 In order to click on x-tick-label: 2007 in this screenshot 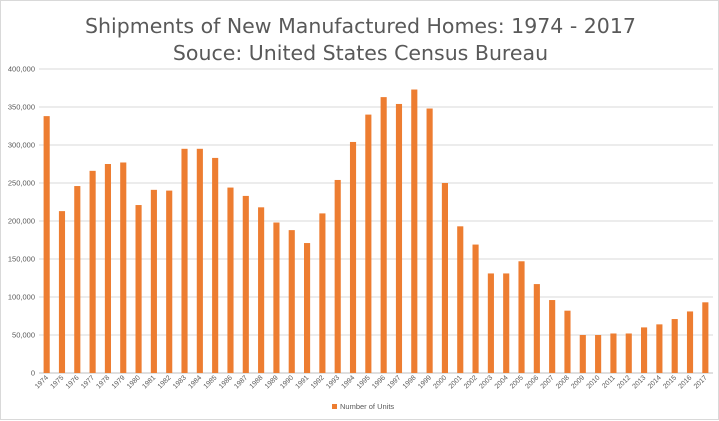, I will do `click(548, 382)`.